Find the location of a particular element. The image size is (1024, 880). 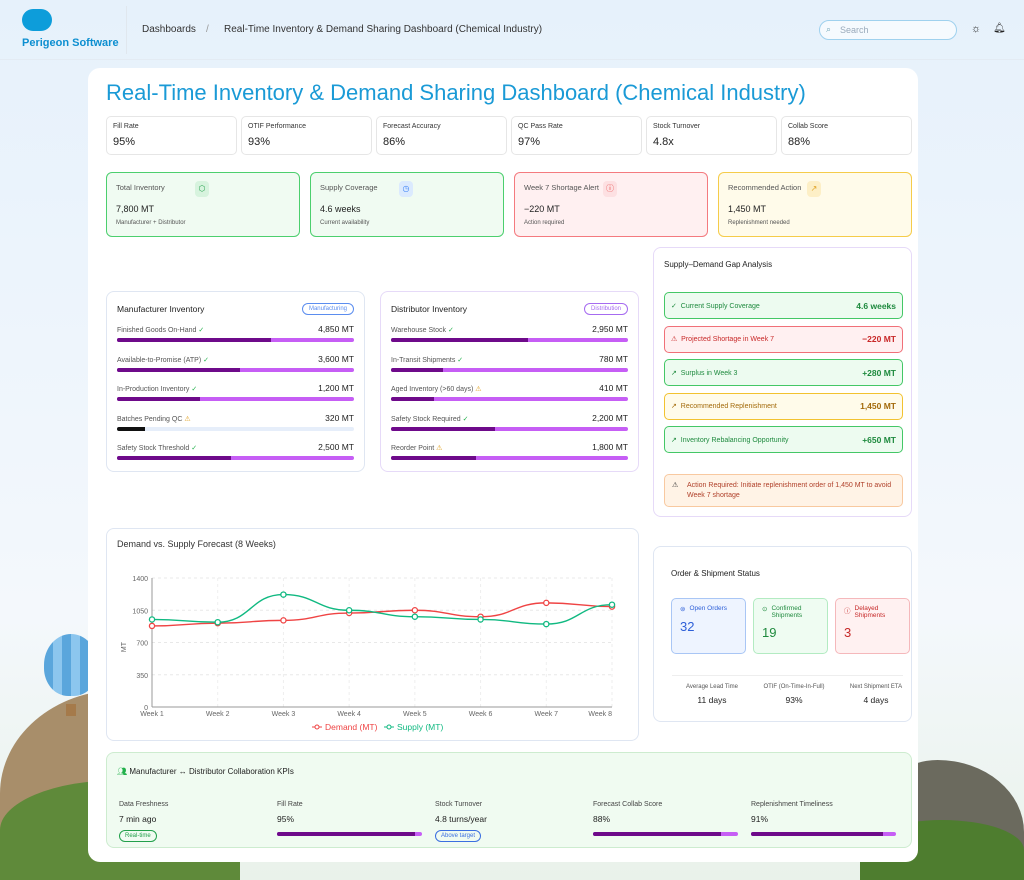

stat-value: 11 days is located at coordinates (712, 700).